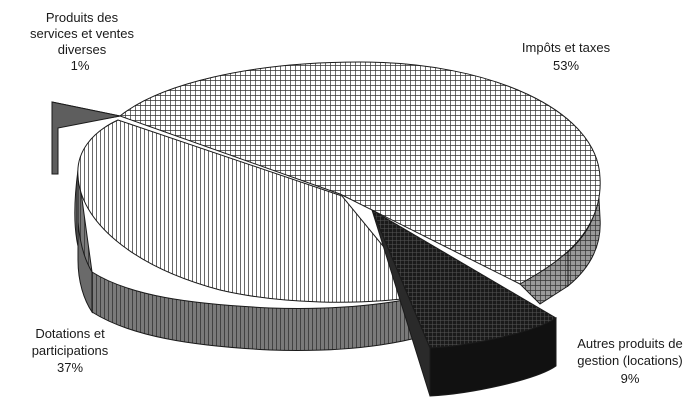 The height and width of the screenshot is (414, 700). Describe the element at coordinates (630, 378) in the screenshot. I see `label-autres-produits-percent: 9%` at that location.